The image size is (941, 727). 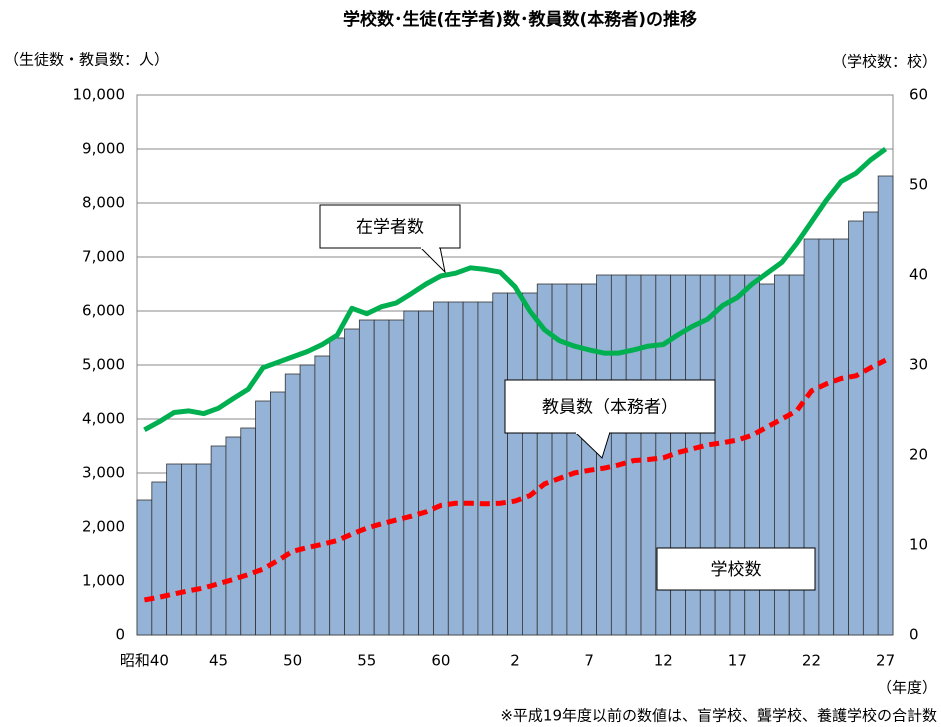 What do you see at coordinates (918, 275) in the screenshot?
I see `y2-tick-label: 40` at bounding box center [918, 275].